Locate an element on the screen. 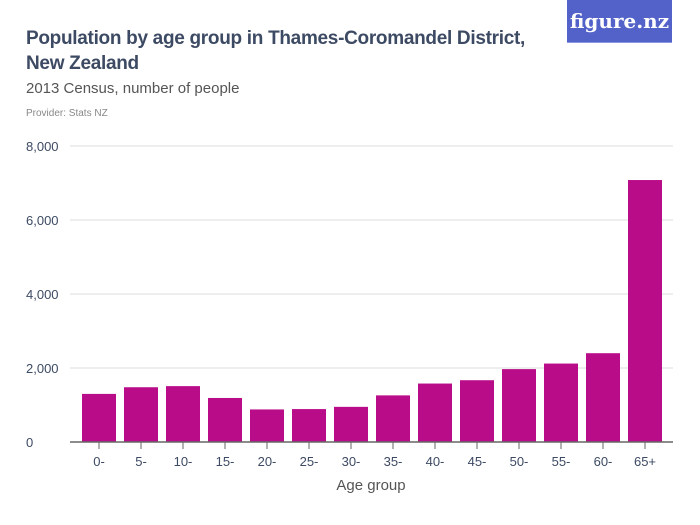 The image size is (700, 525). y-tick-label: 2,000 is located at coordinates (42, 368).